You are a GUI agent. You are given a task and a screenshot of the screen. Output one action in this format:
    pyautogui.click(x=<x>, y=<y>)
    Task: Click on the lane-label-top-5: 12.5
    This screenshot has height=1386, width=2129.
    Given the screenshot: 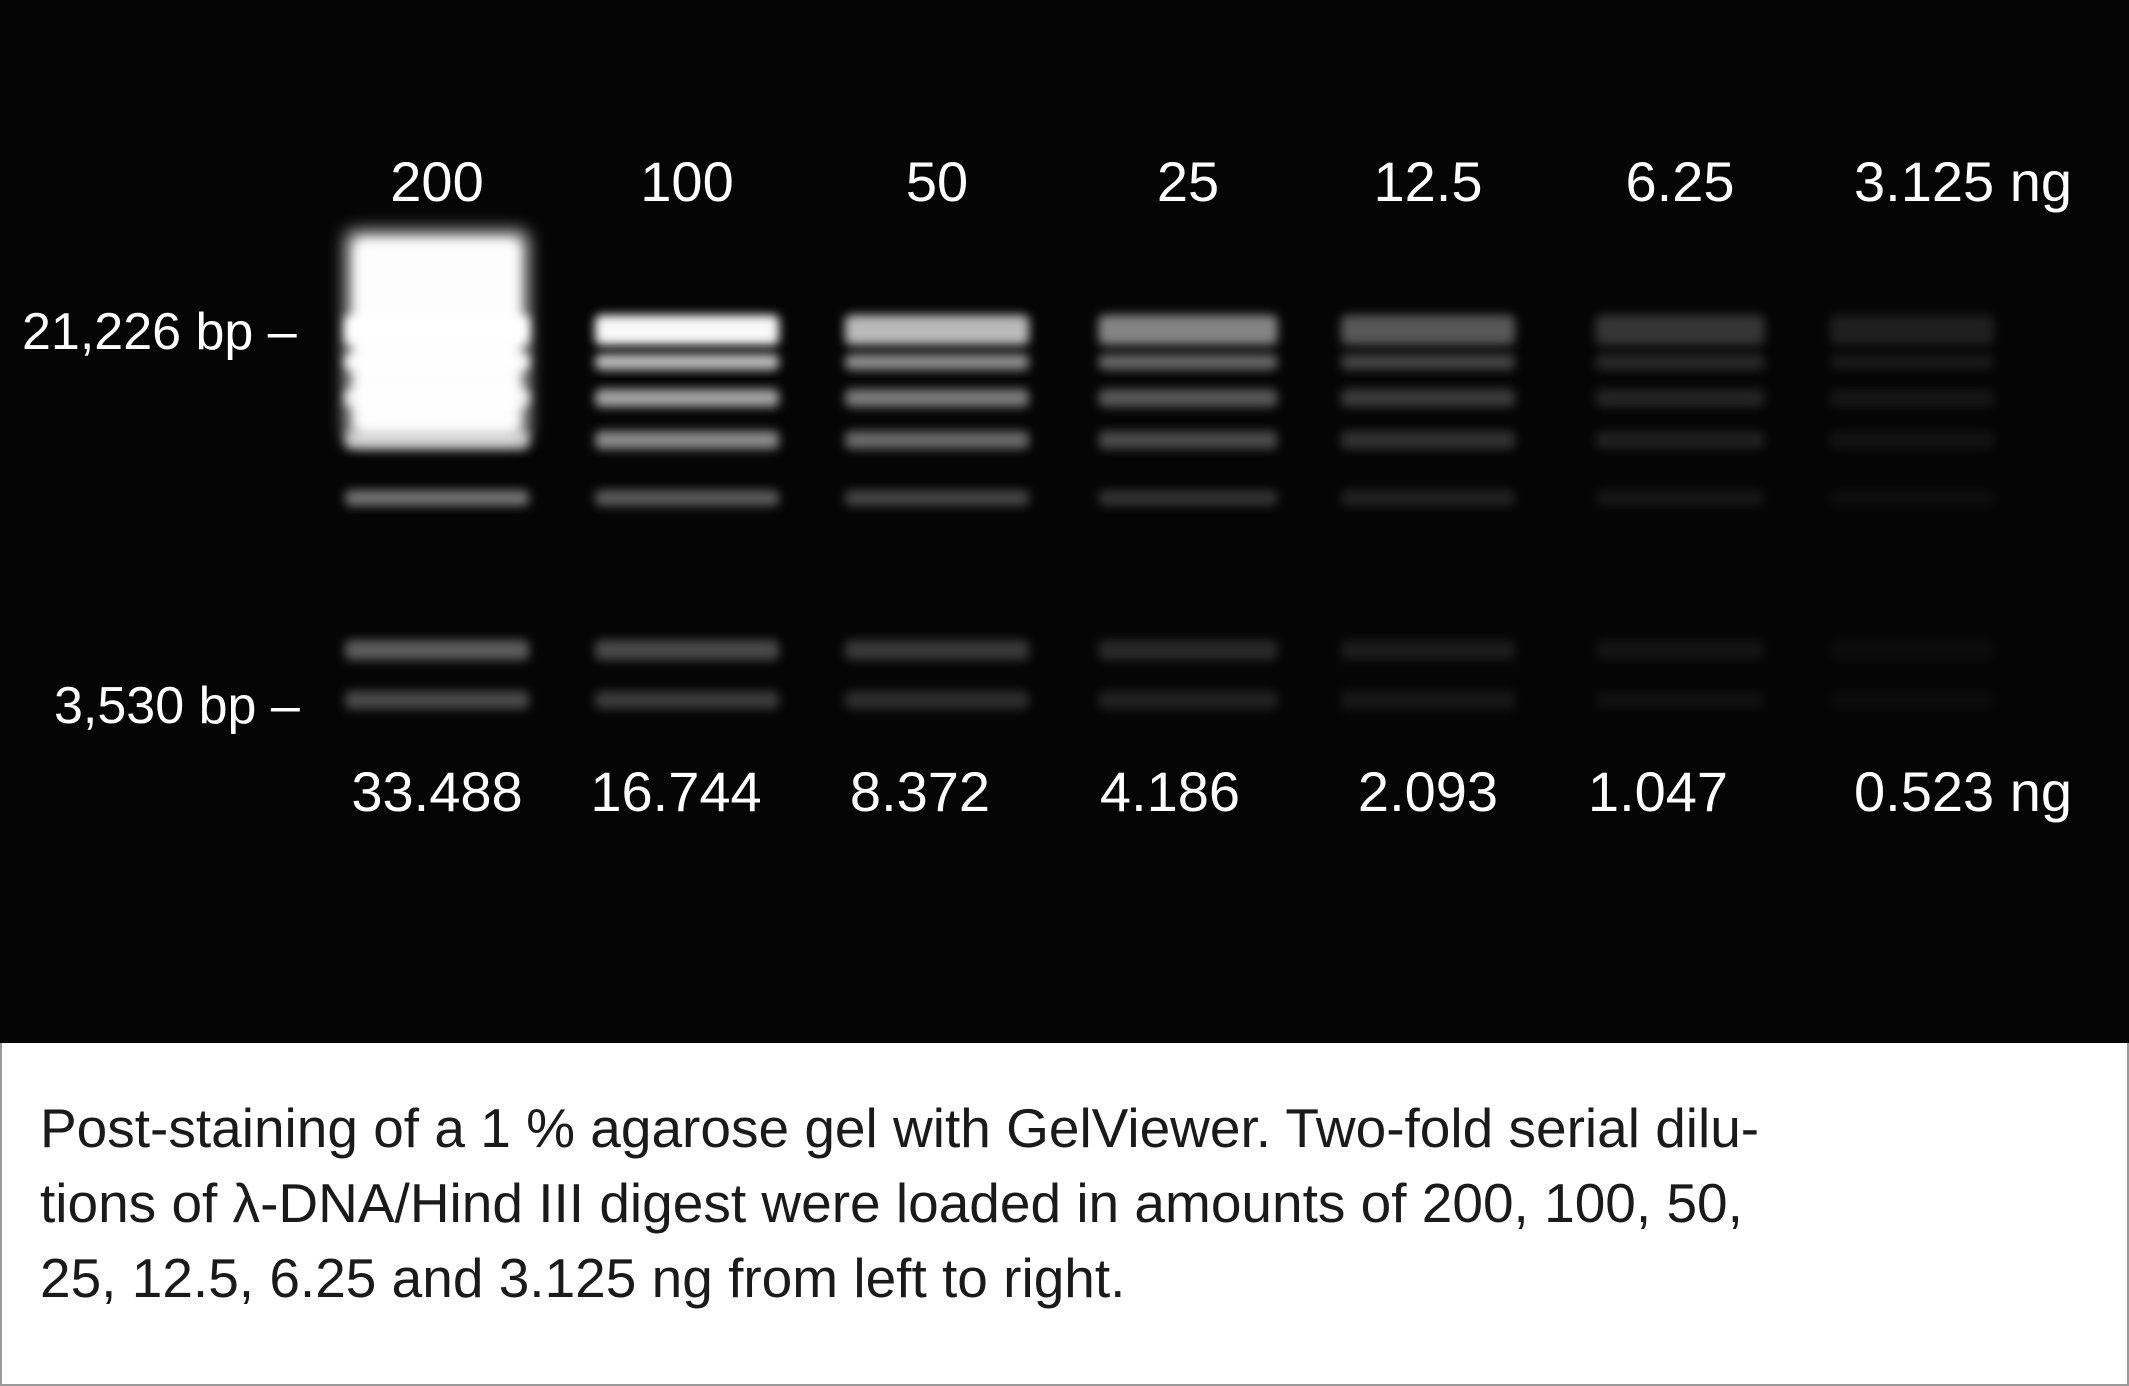 What is the action you would take?
    pyautogui.click(x=1428, y=181)
    